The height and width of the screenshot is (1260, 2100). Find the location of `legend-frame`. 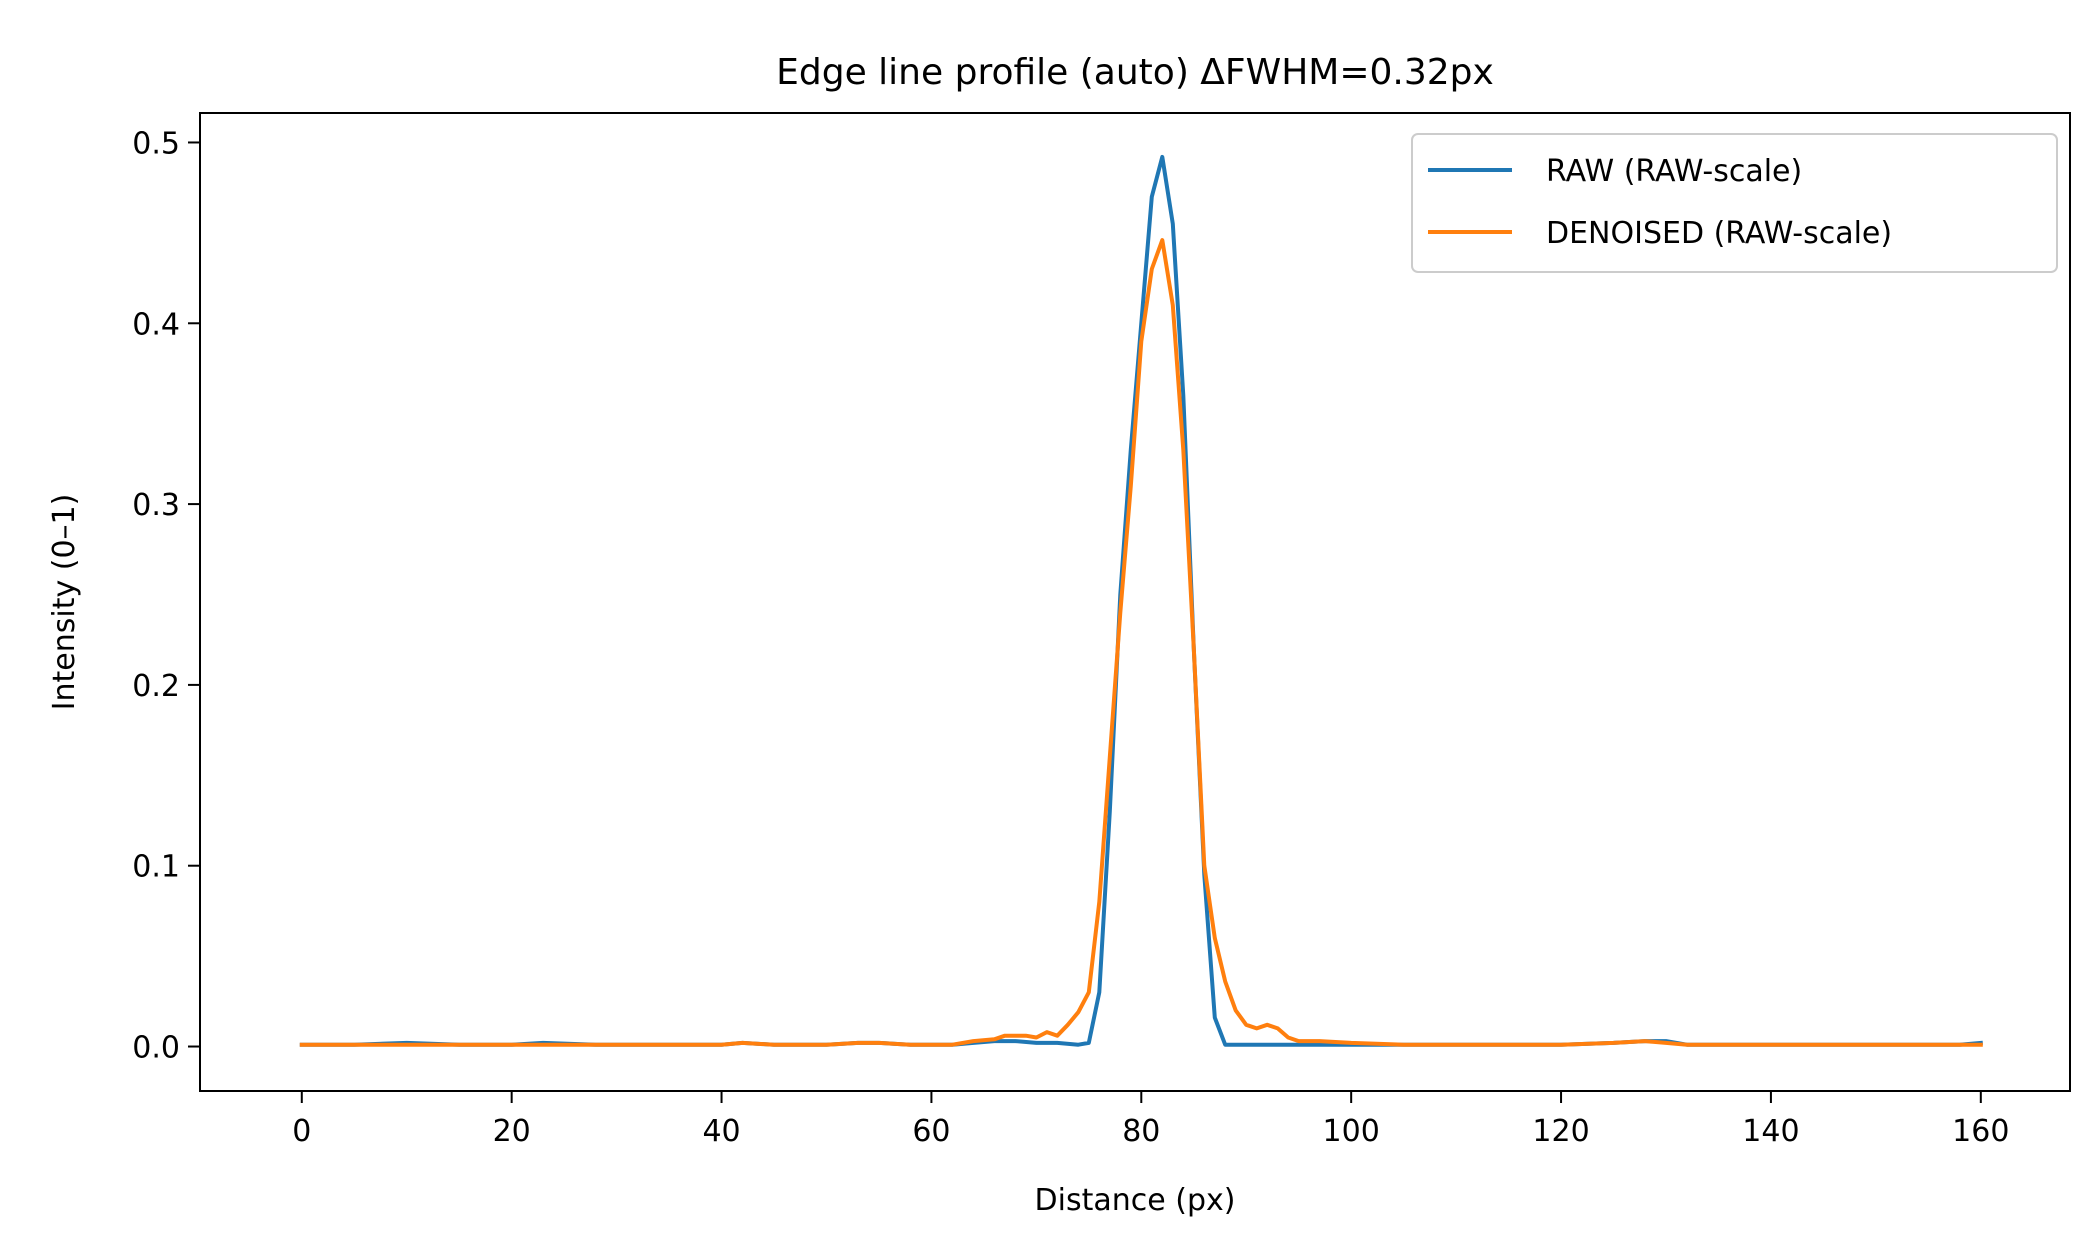

legend-frame is located at coordinates (1734, 203).